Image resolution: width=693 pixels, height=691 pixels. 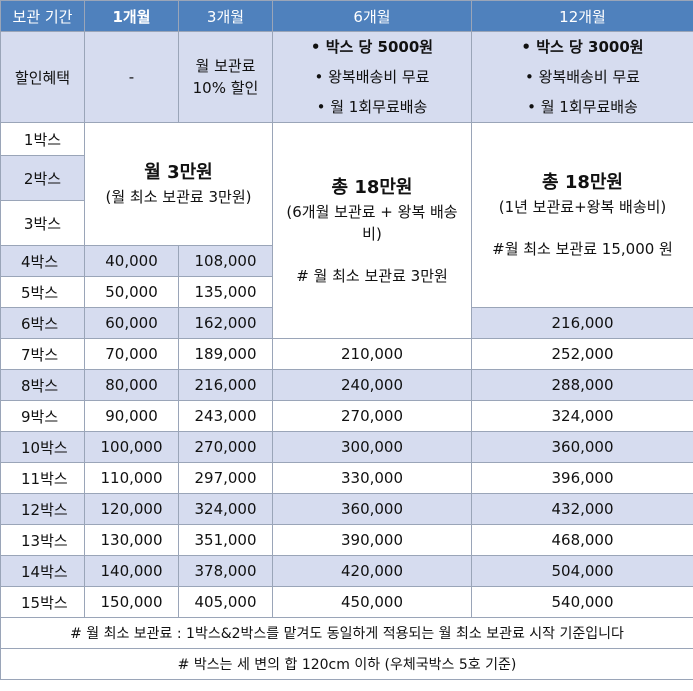 I want to click on row-label: 1박스, so click(x=42, y=139).